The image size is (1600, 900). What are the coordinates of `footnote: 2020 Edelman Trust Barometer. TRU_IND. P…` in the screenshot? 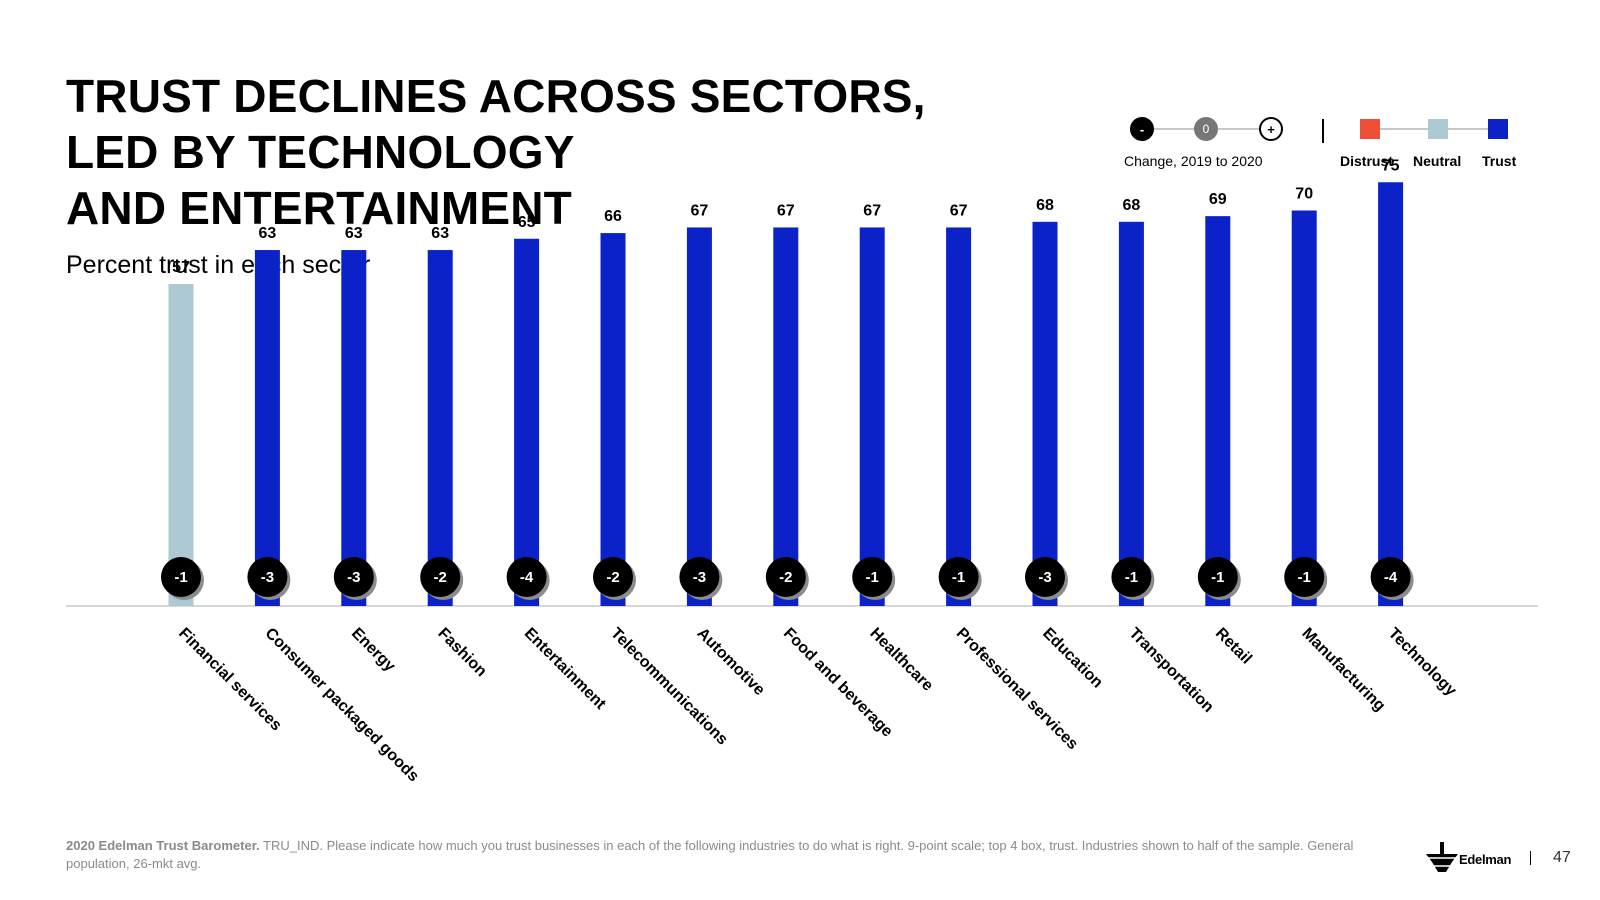 It's located at (716, 855).